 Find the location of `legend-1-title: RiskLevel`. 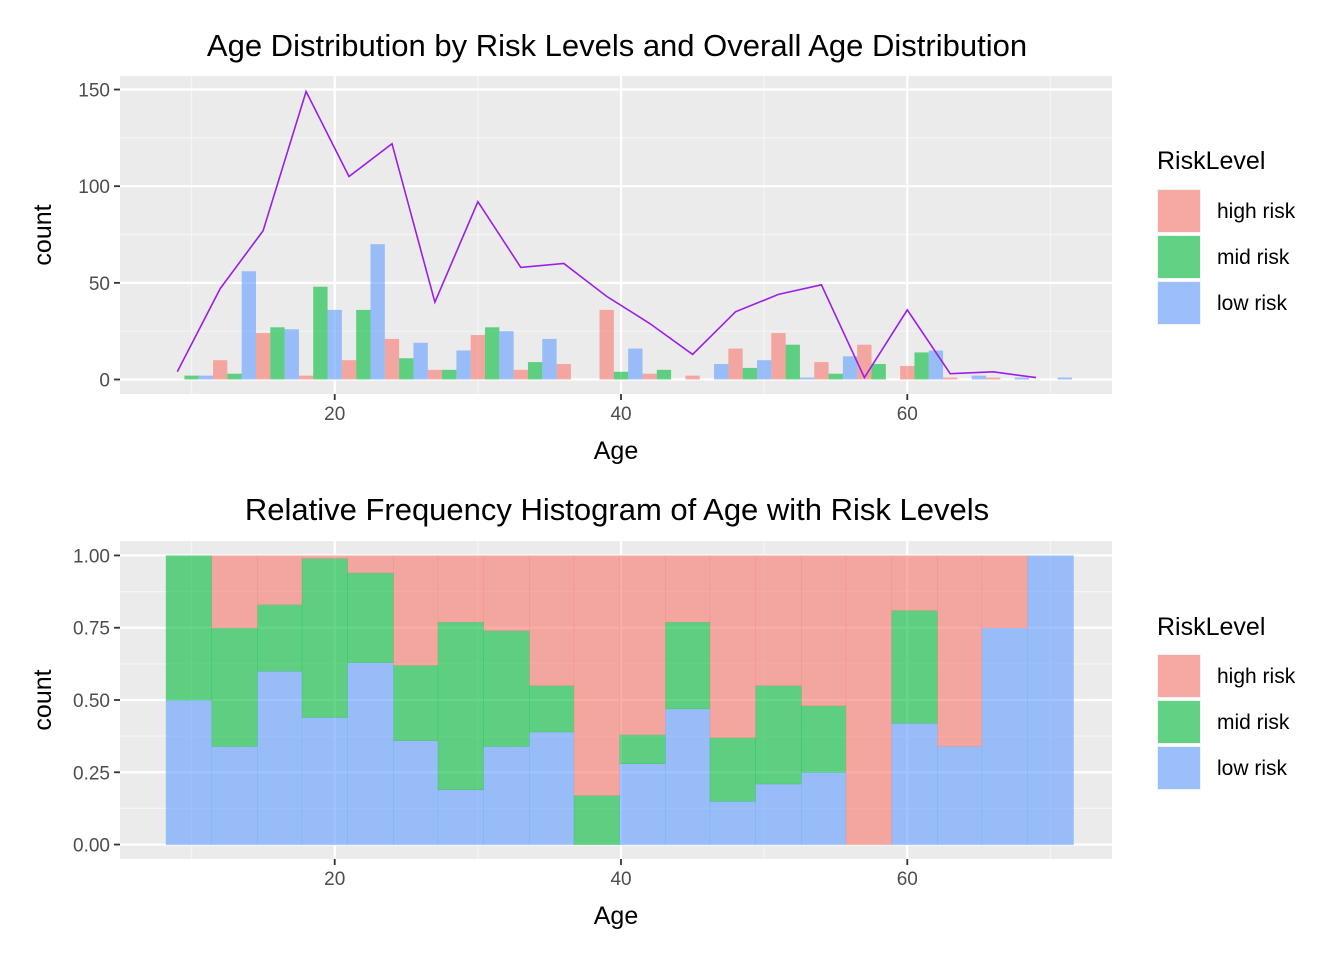

legend-1-title: RiskLevel is located at coordinates (1211, 161).